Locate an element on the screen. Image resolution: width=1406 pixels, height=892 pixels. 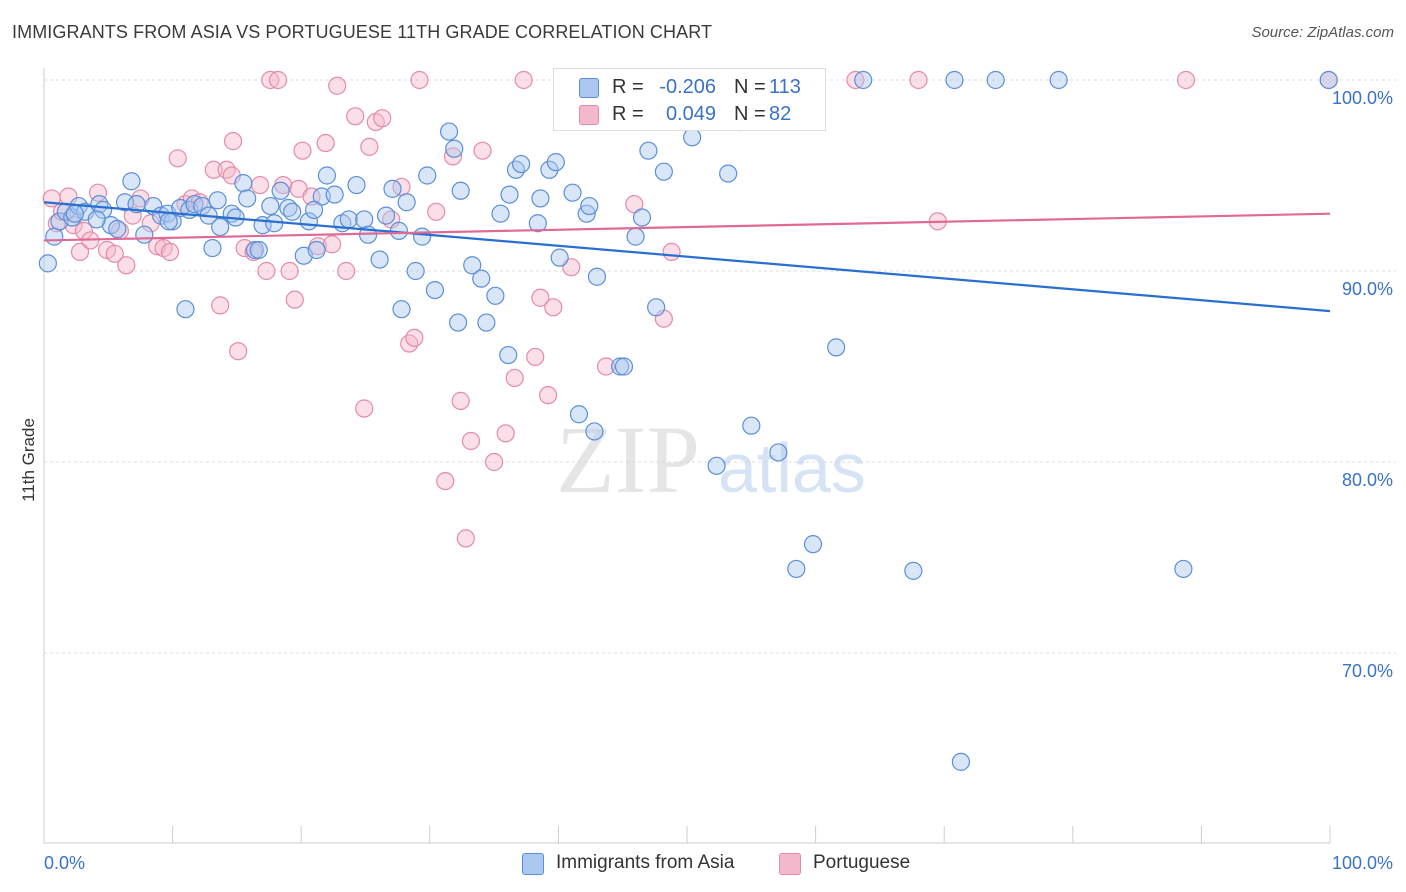
y-tick-label: 90.0% is located at coordinates (1367, 289).